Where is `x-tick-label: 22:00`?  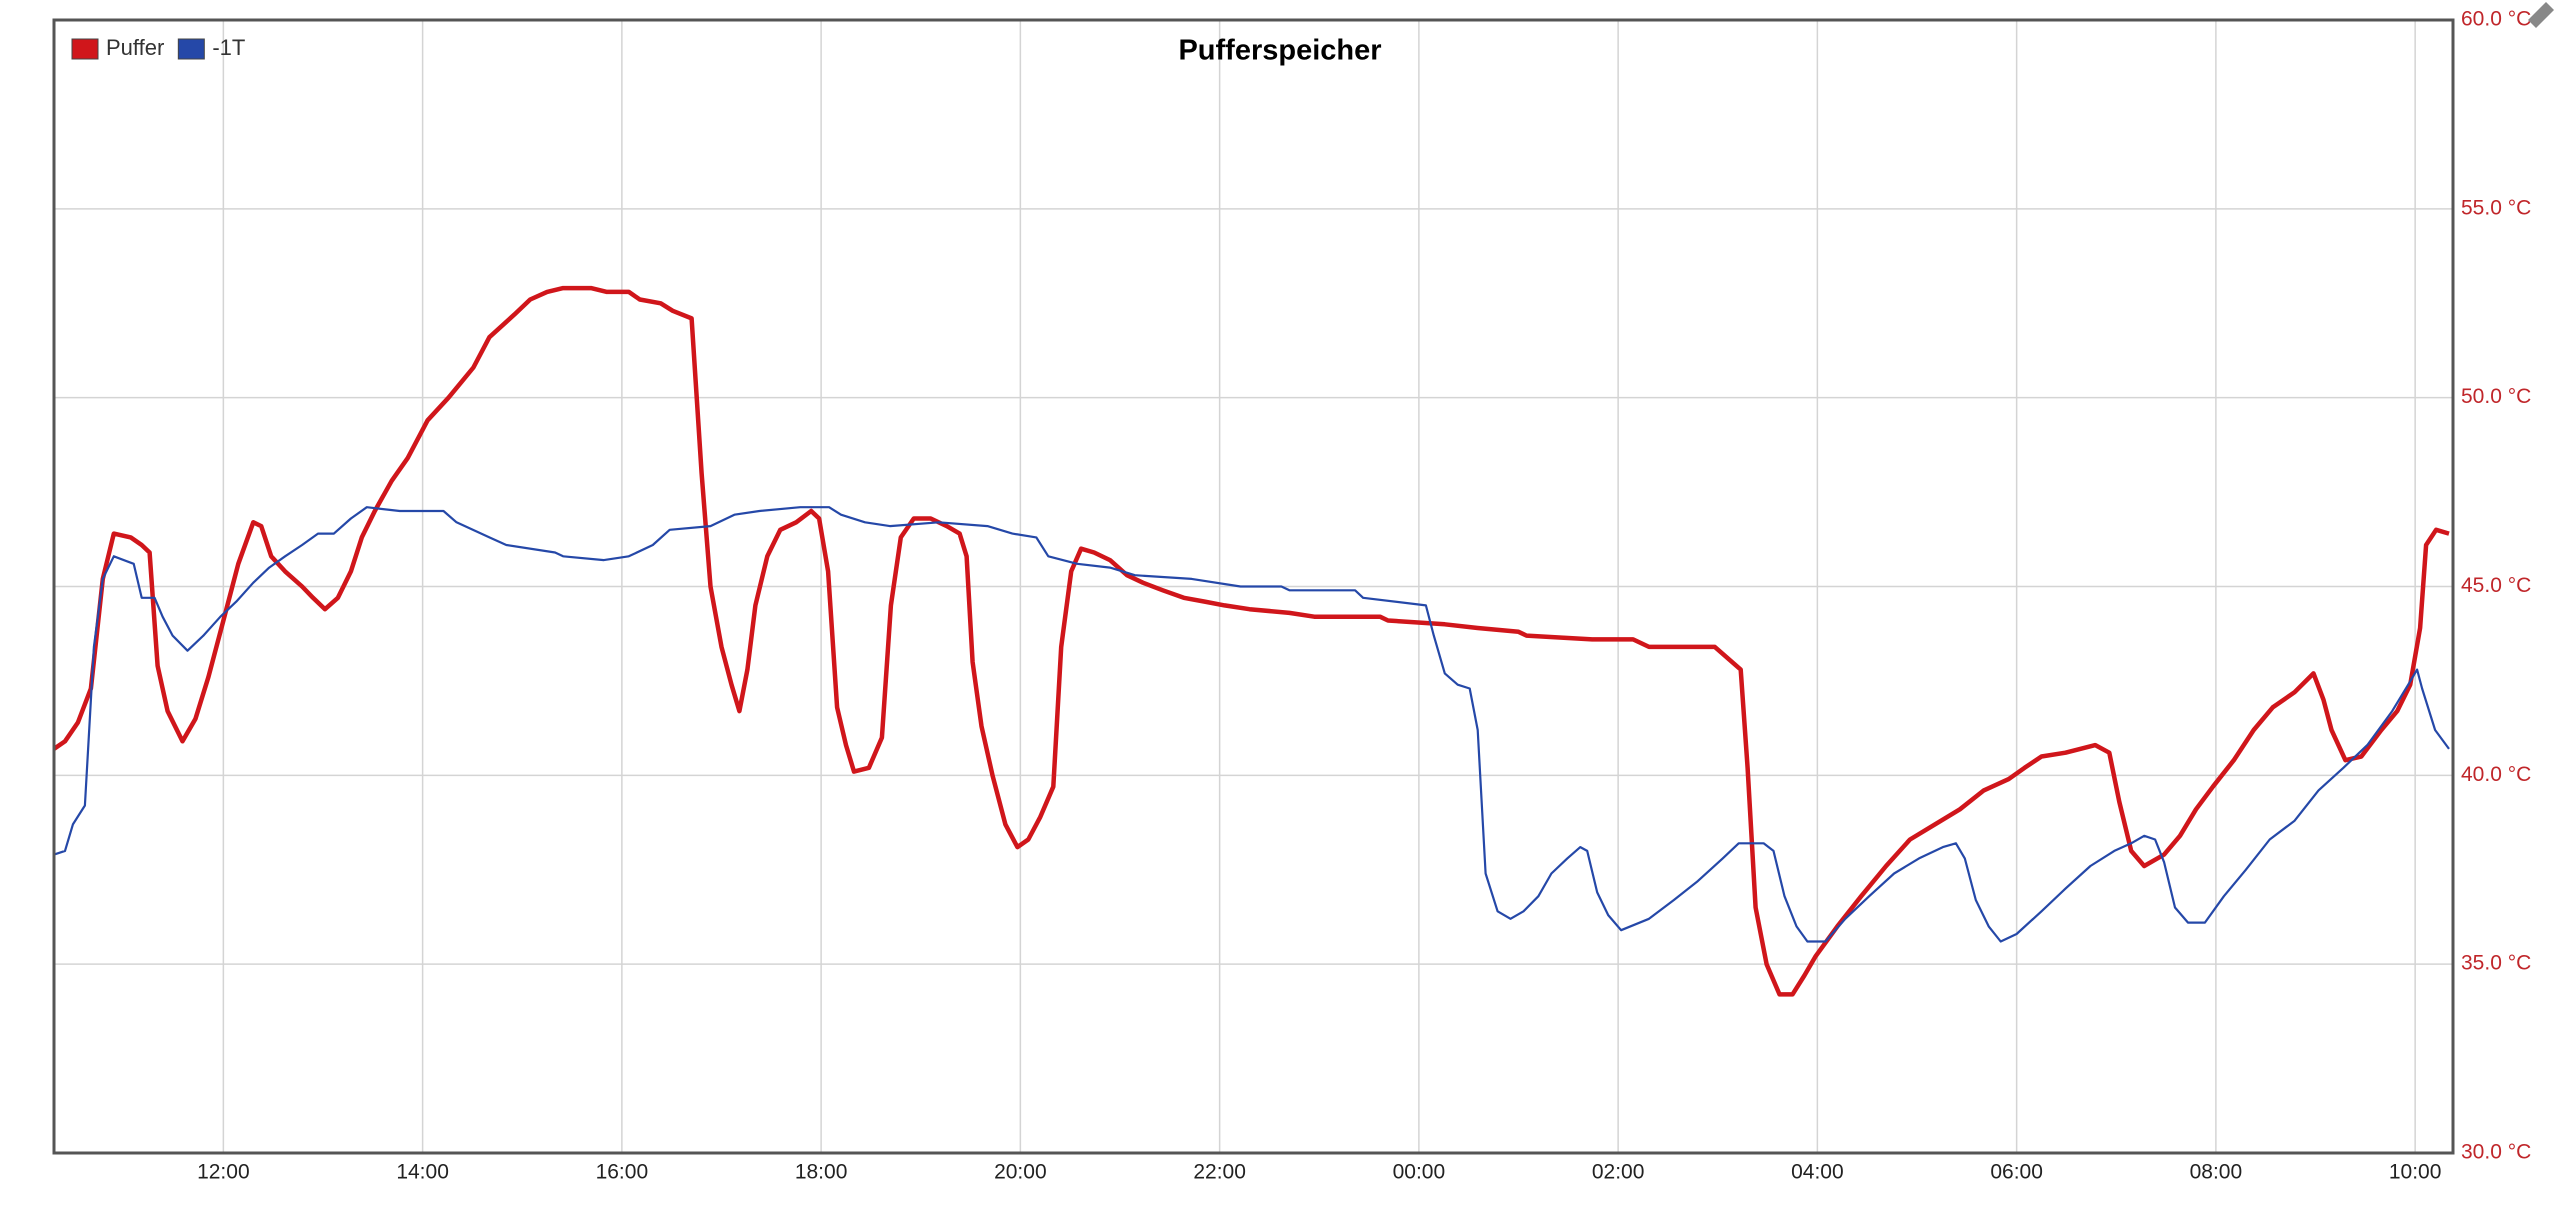 x-tick-label: 22:00 is located at coordinates (1219, 1172).